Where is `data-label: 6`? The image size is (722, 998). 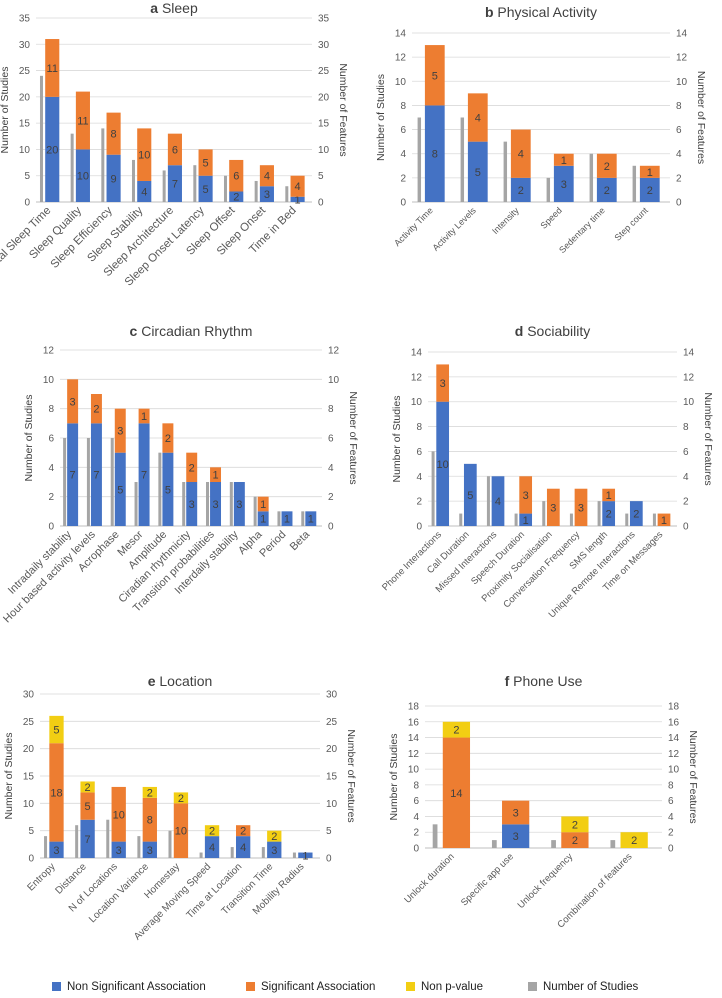 data-label: 6 is located at coordinates (175, 150).